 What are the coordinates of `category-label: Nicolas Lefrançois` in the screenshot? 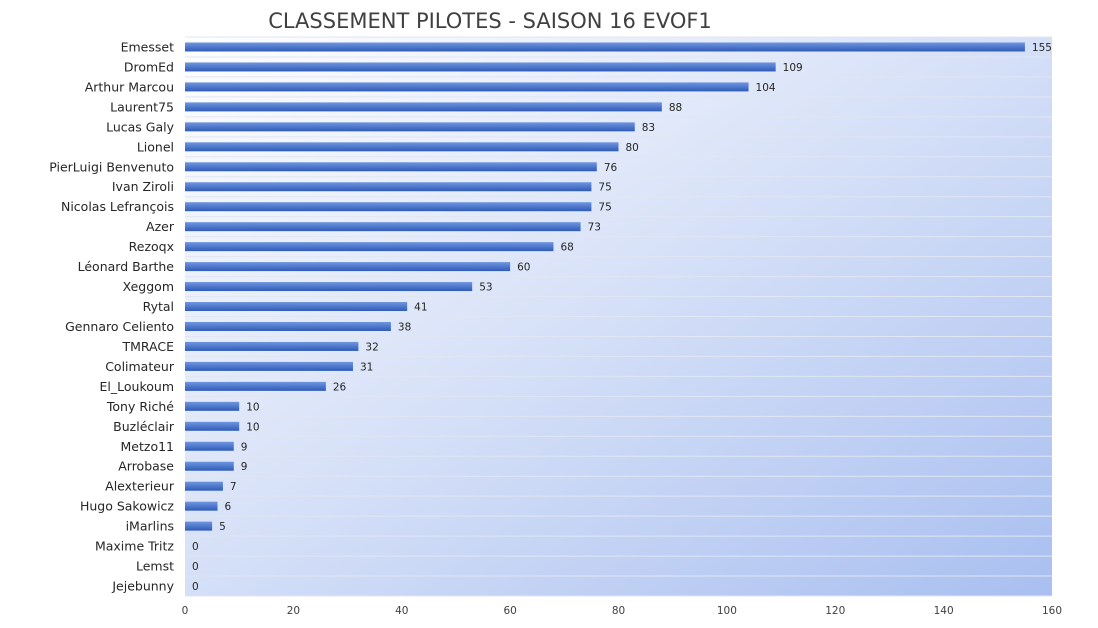 It's located at (117, 206).